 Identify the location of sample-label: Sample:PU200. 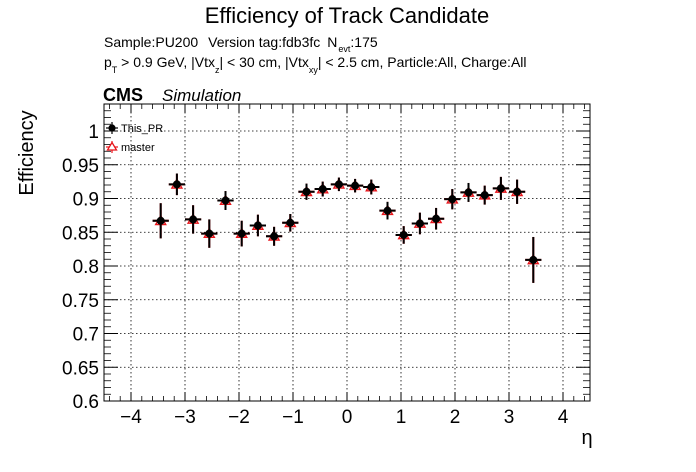
(151, 42).